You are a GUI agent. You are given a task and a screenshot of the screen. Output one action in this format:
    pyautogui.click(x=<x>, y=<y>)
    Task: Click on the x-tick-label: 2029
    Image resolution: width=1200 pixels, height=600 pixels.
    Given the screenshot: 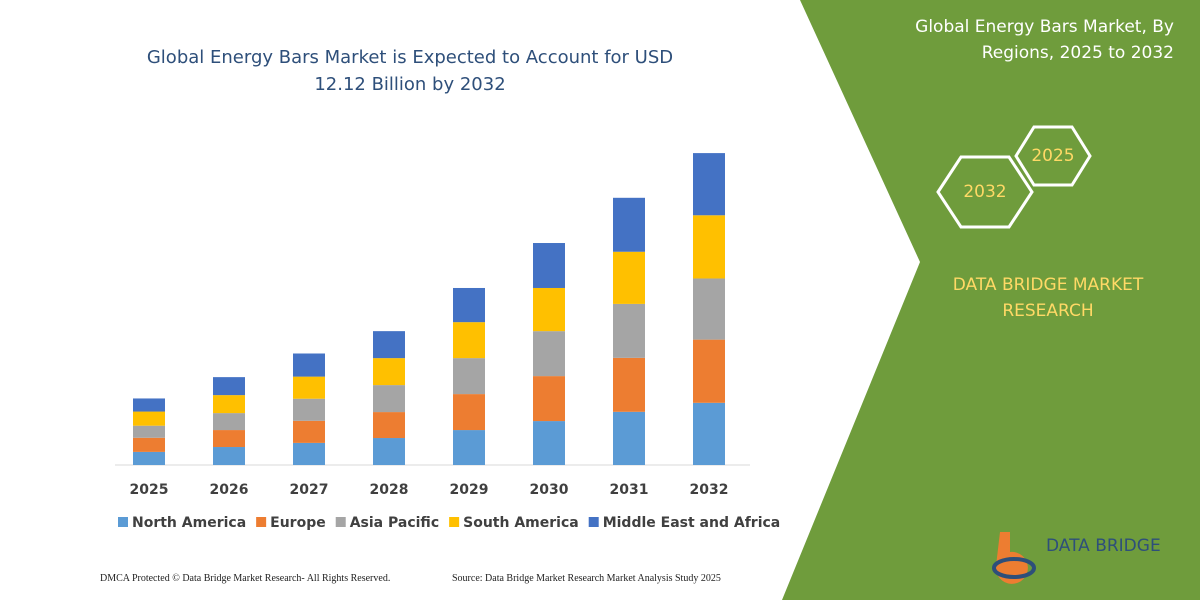 What is the action you would take?
    pyautogui.click(x=469, y=490)
    